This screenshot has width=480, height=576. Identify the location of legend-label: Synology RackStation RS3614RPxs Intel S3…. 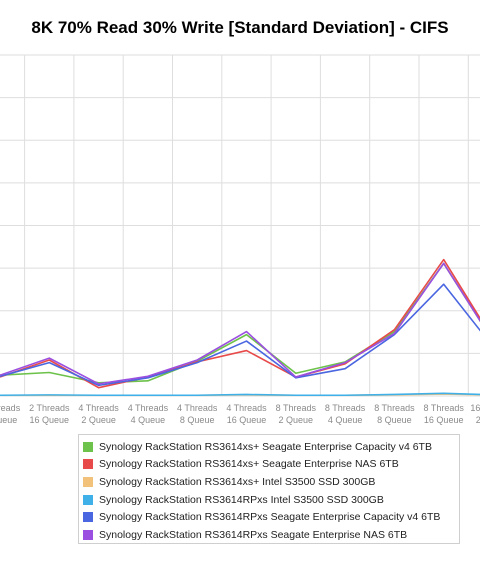
(241, 499).